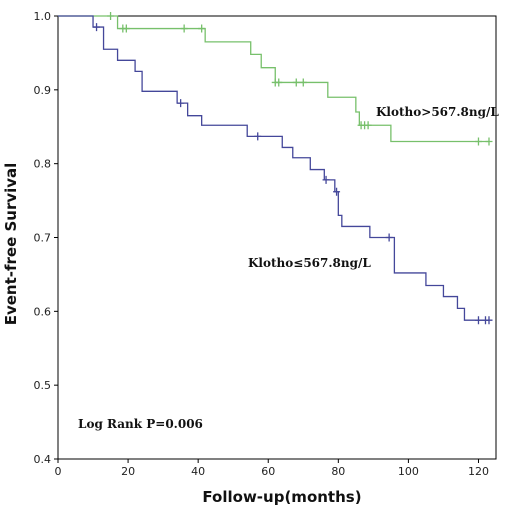  I want to click on y-axis-title: Event-free Survival, so click(11, 244).